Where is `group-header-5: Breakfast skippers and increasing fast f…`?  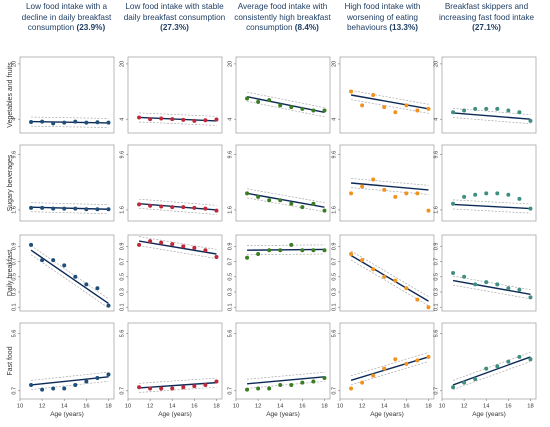
group-header-5: Breakfast skippers and increasing fast f… is located at coordinates (486, 18).